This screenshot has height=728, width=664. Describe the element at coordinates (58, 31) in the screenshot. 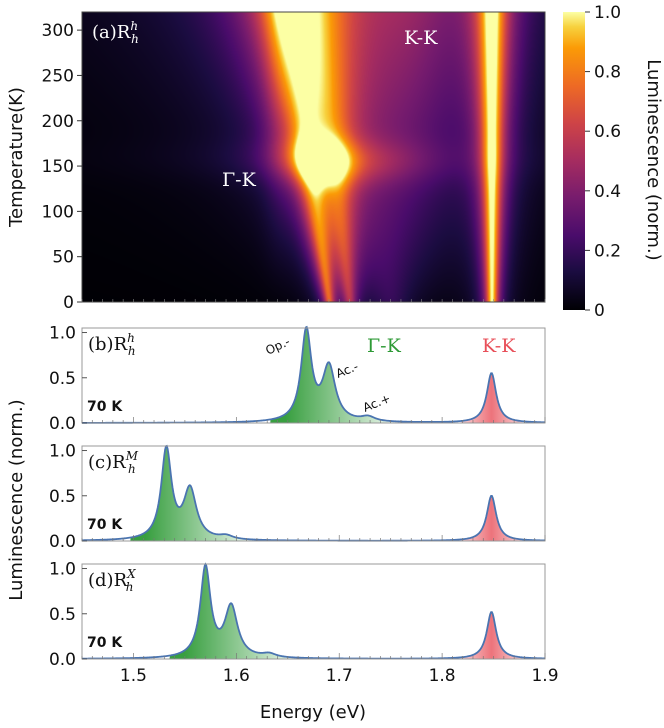

I see `heatmap-y-tick-label: 300` at that location.